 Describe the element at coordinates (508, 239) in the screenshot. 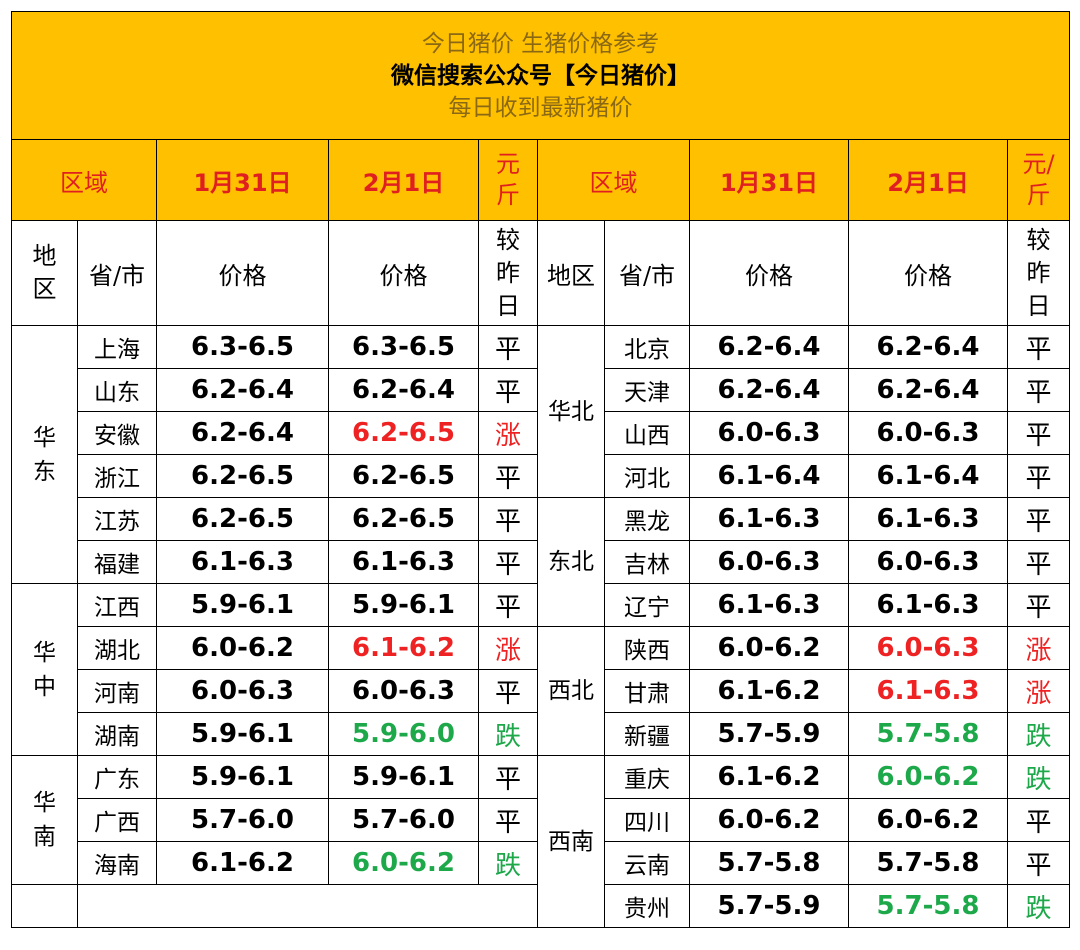

I see `compare-char-1: 较` at that location.